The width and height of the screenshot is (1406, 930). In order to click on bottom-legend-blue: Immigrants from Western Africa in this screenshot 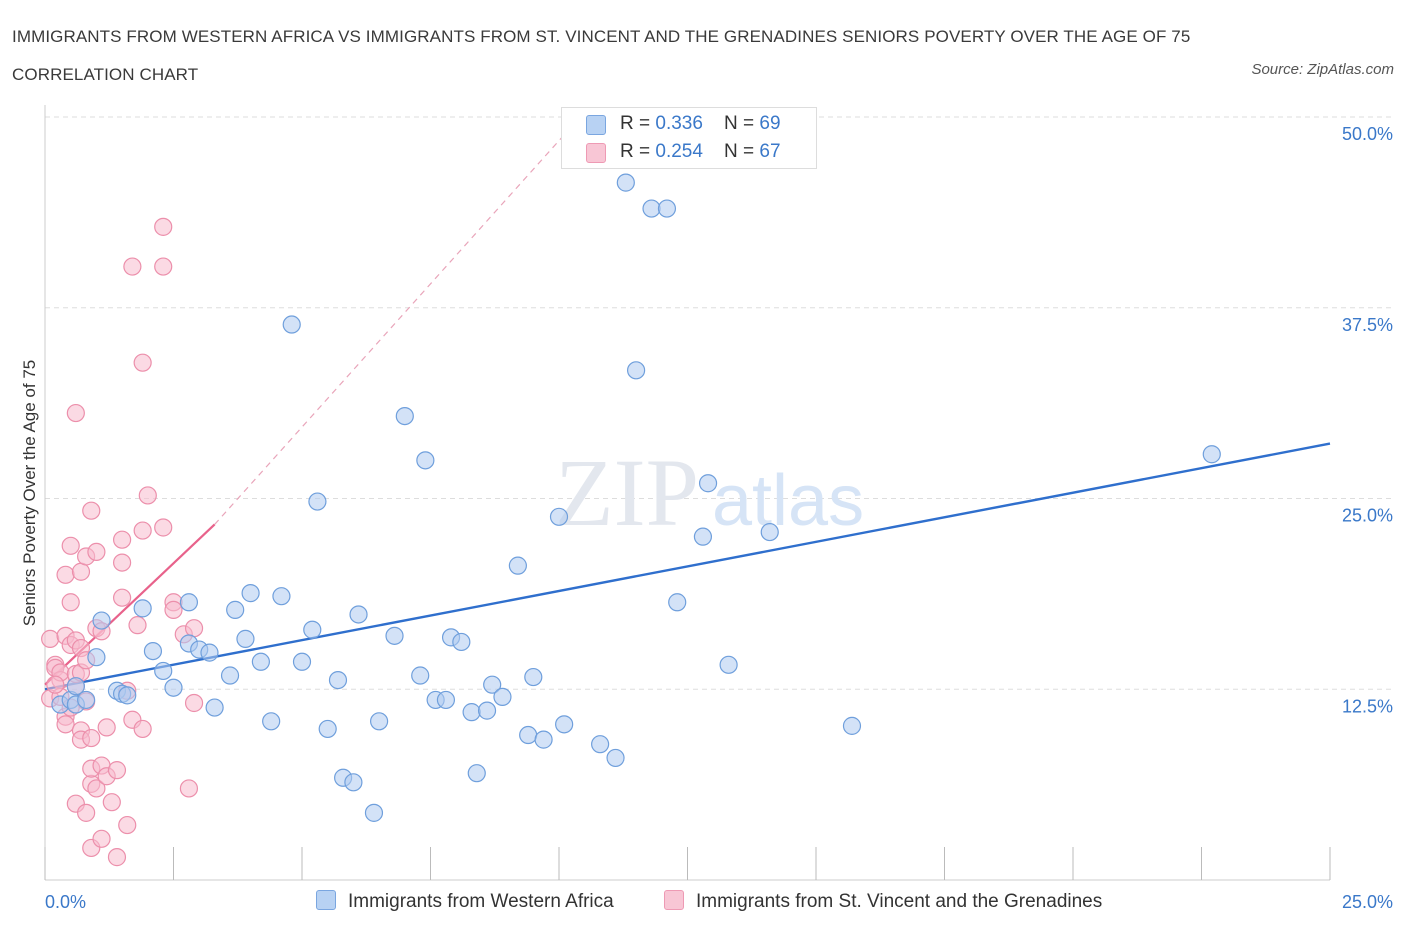, I will do `click(465, 901)`.